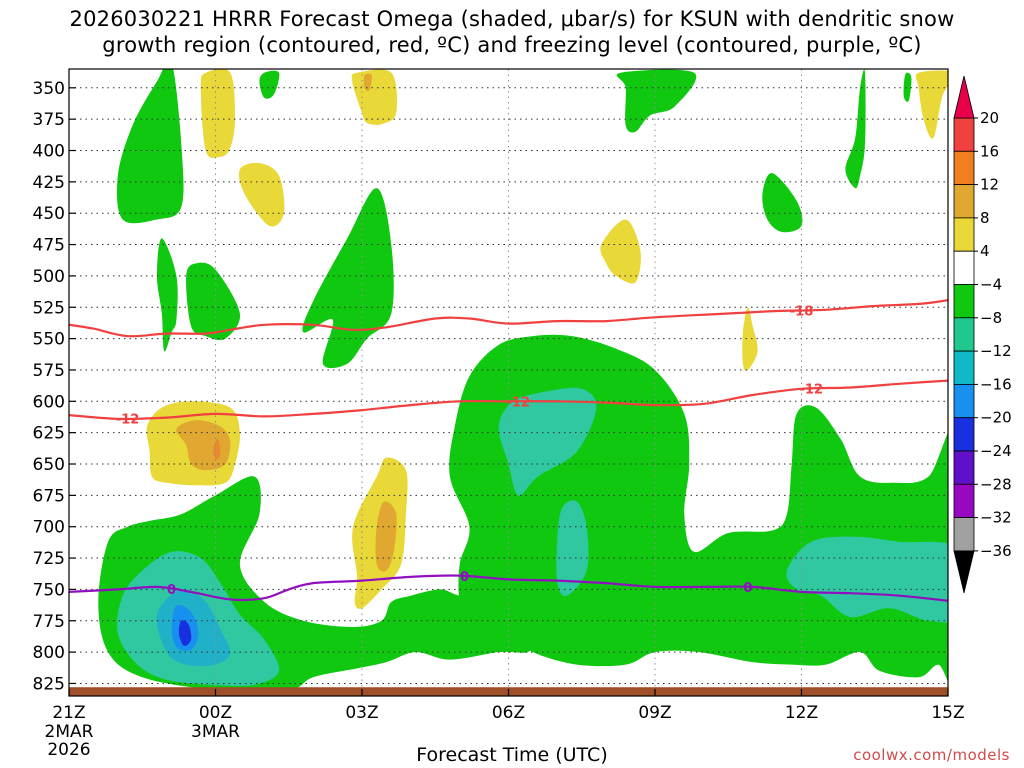  I want to click on colorbar-label: −24, so click(996, 451).